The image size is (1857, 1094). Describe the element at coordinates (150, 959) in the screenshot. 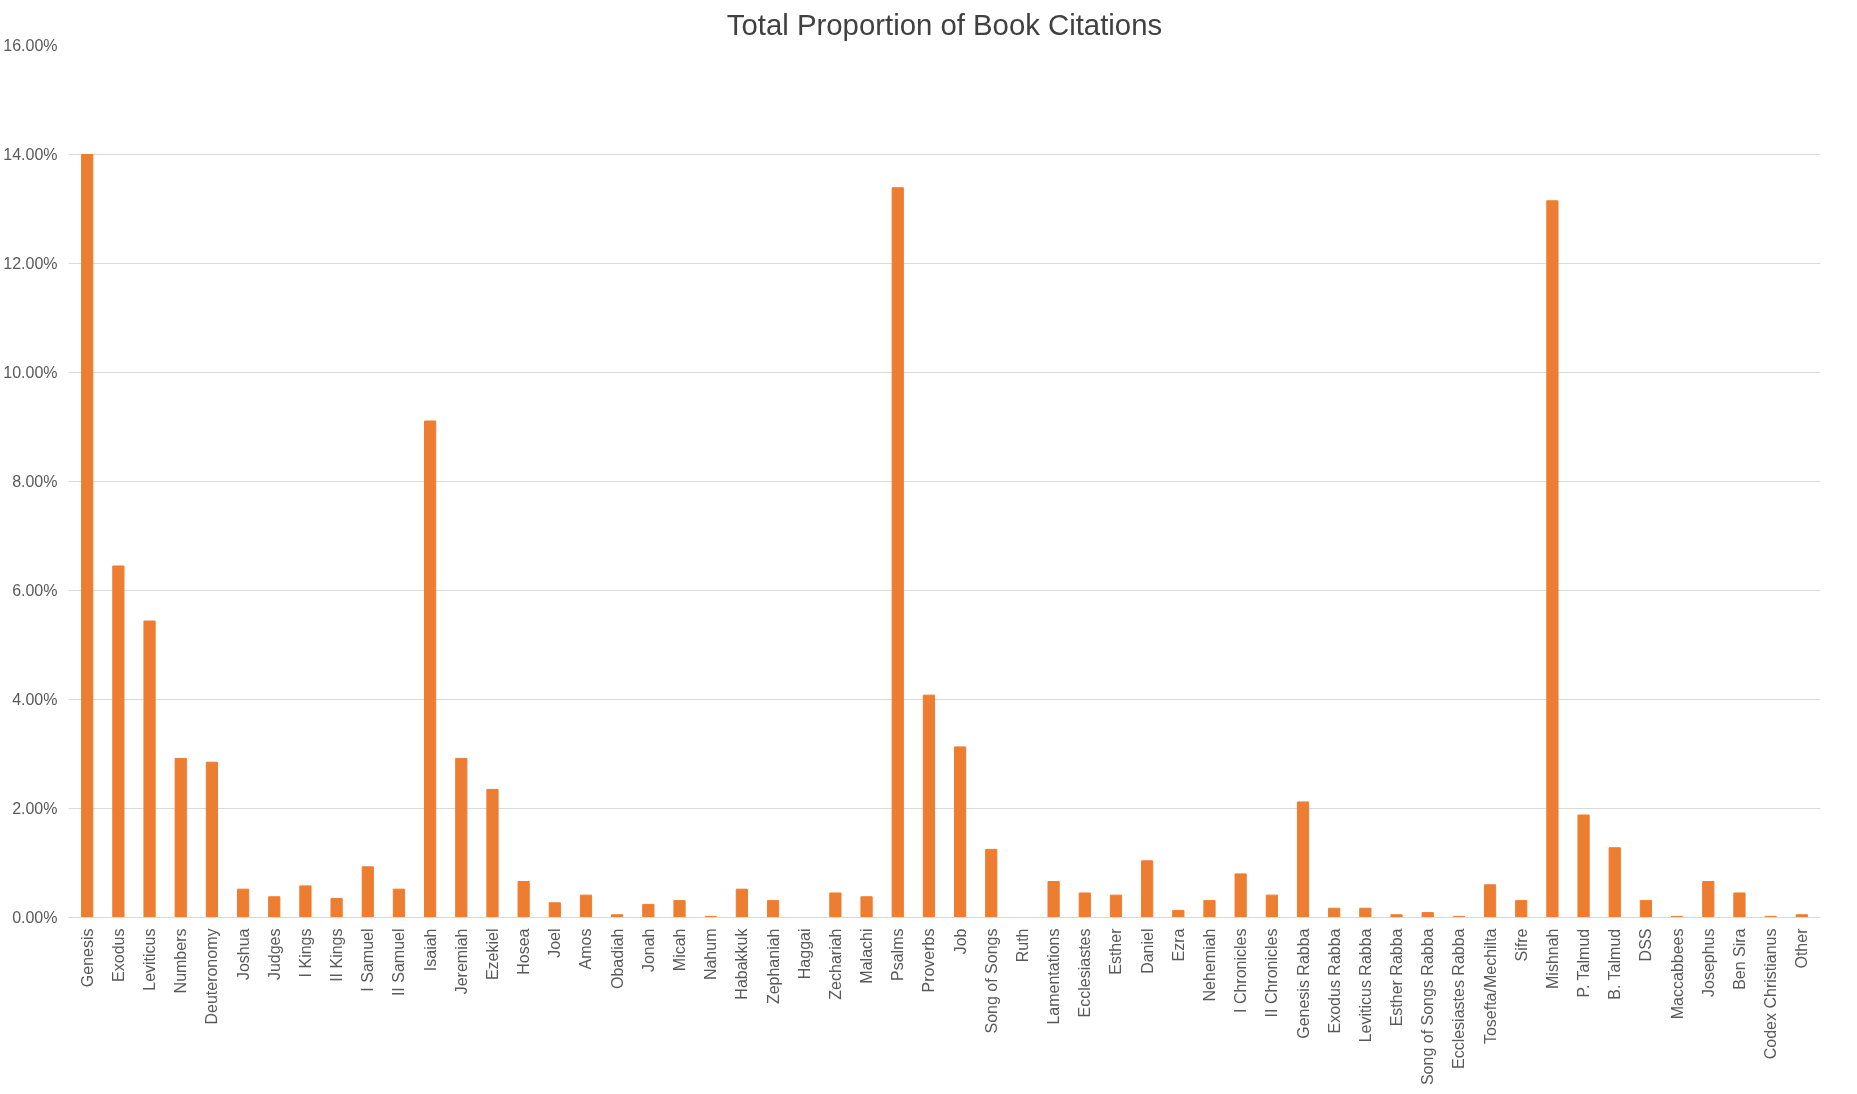

I see `x-tick-label: Leviticus` at that location.